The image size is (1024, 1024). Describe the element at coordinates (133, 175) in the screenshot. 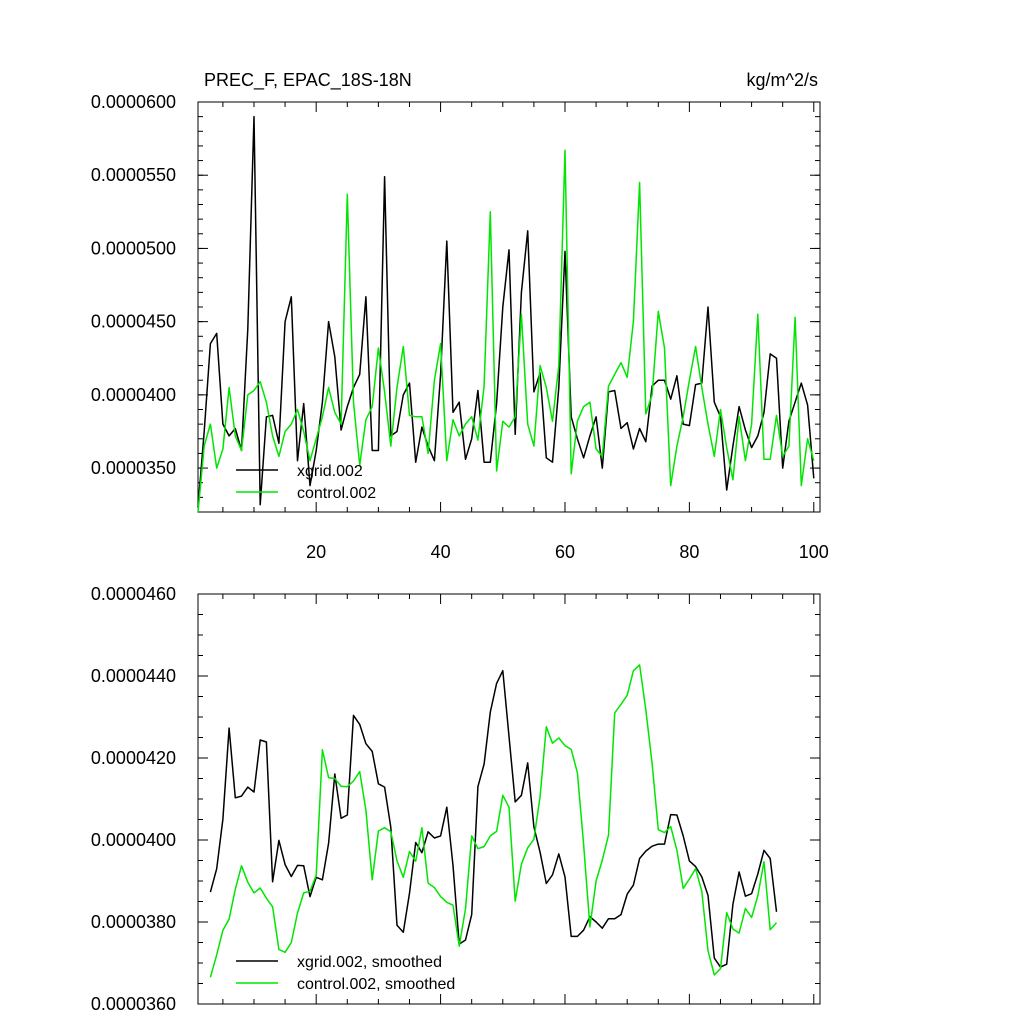

I see `y-tick-label: 0.0000550` at that location.